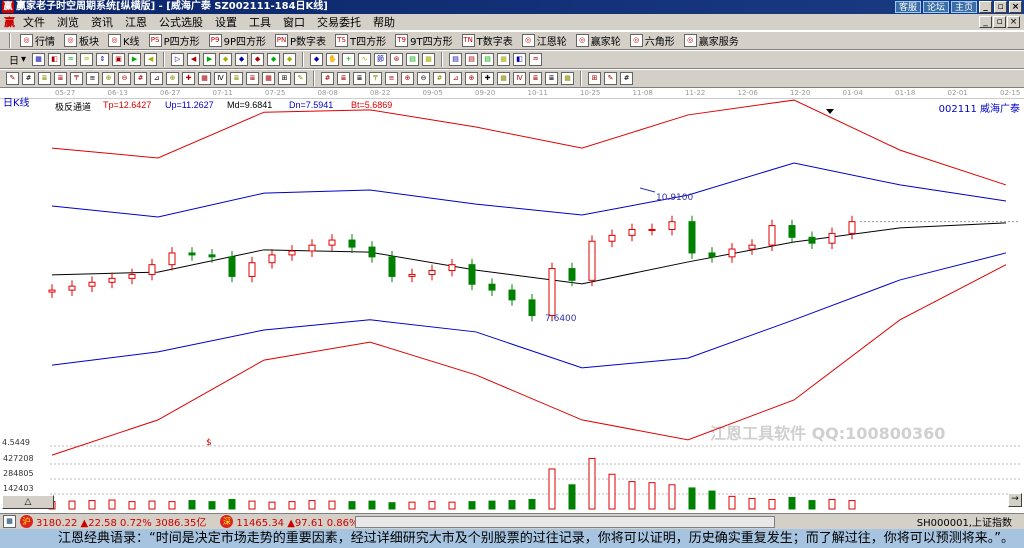 Image resolution: width=1024 pixels, height=548 pixels. What do you see at coordinates (294, 22) in the screenshot?
I see `menu-item-7: 窗口` at bounding box center [294, 22].